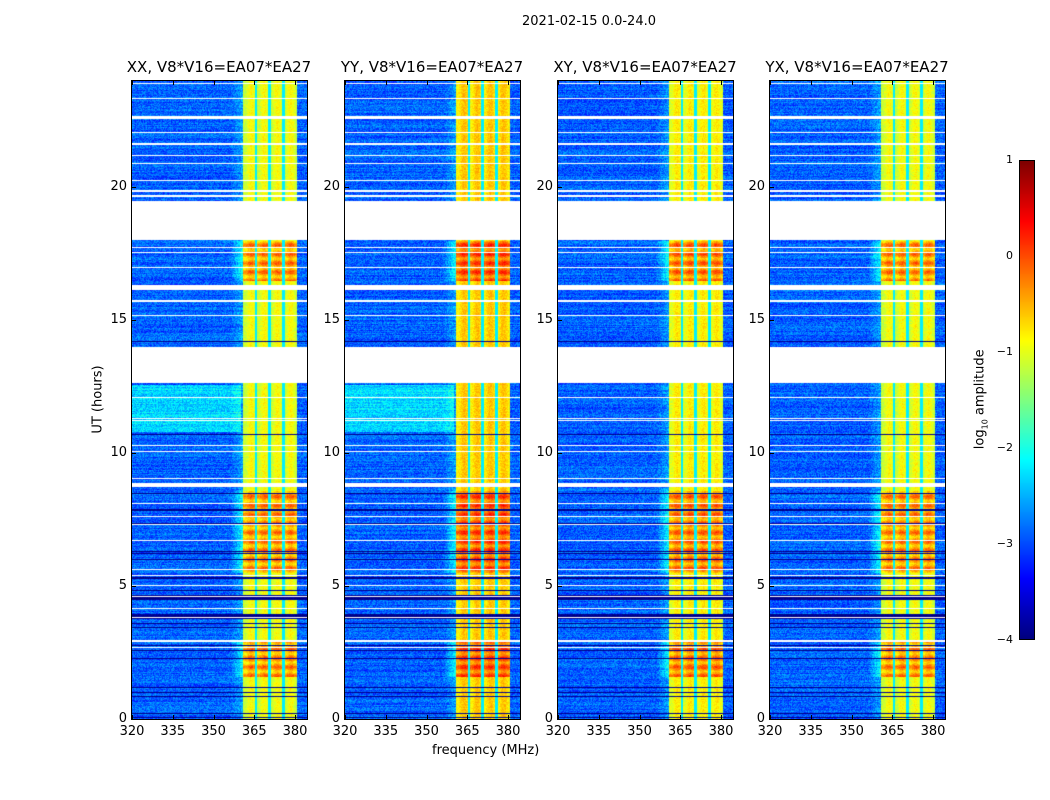 The height and width of the screenshot is (800, 1050). What do you see at coordinates (589, 21) in the screenshot?
I see `figure-title: 2021-02-15 0.0-24.0` at bounding box center [589, 21].